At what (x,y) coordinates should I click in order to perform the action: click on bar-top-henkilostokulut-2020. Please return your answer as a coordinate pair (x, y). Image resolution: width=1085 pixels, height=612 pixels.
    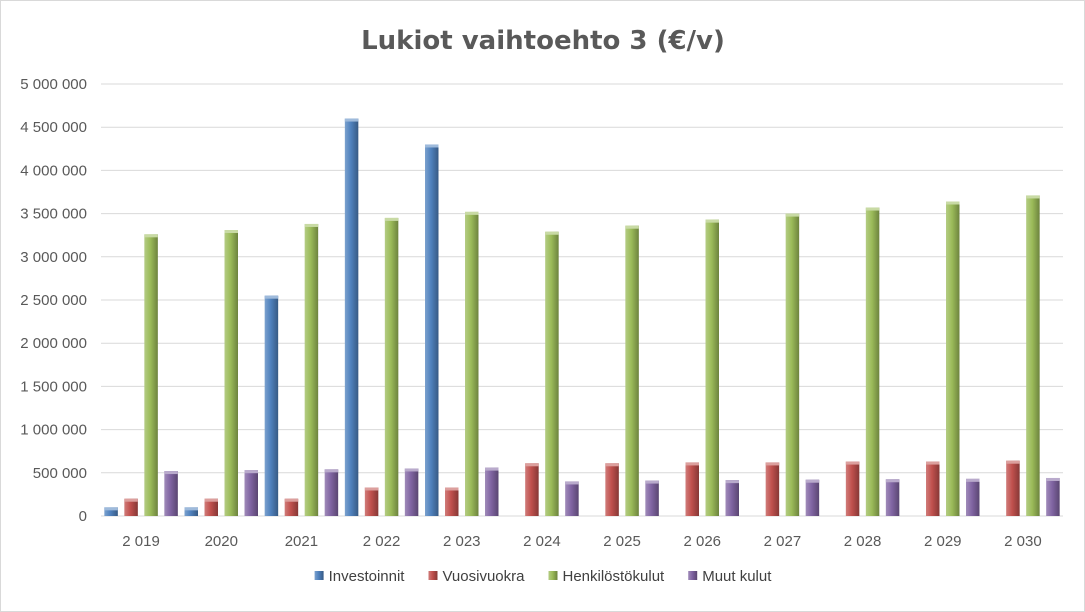
    Looking at the image, I should click on (231, 232).